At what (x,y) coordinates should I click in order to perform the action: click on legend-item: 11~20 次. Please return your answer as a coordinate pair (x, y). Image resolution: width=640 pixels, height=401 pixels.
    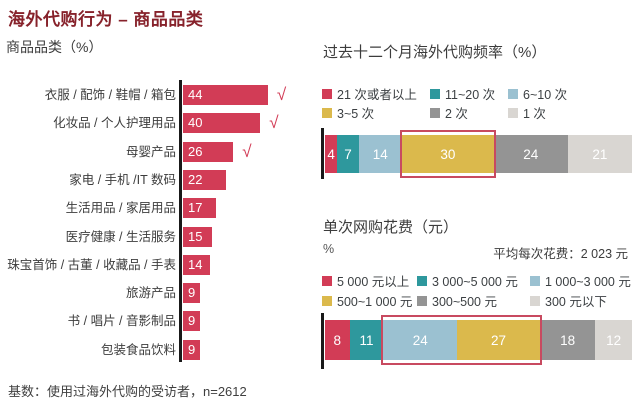
    Looking at the image, I should click on (462, 93).